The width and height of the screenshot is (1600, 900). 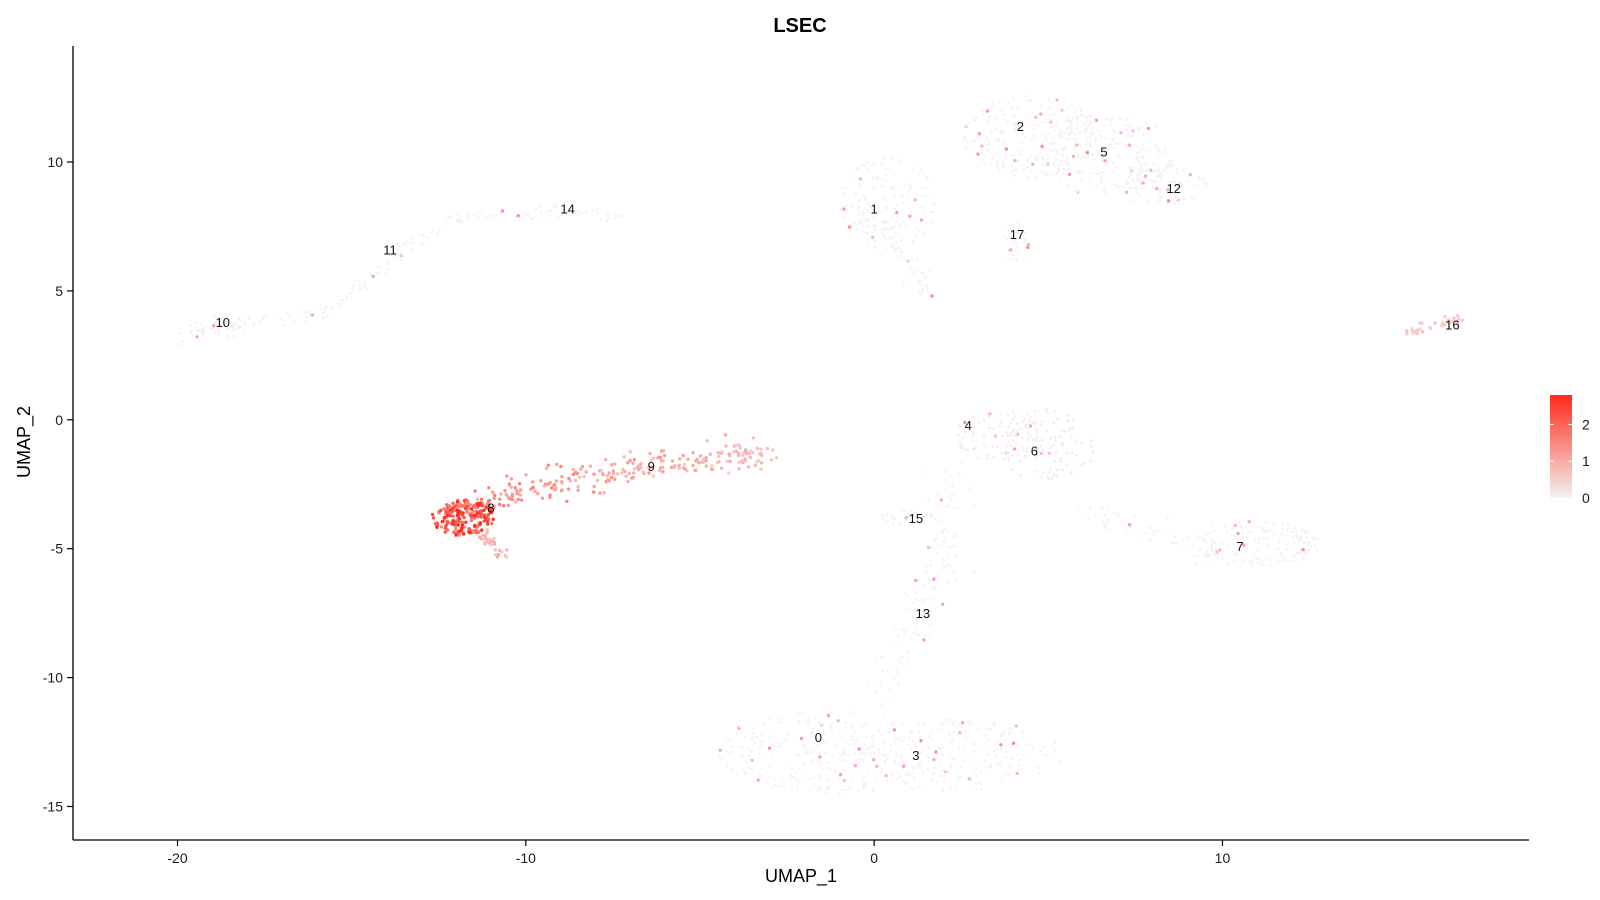 What do you see at coordinates (874, 241) in the screenshot?
I see `cell-point-1-tail` at bounding box center [874, 241].